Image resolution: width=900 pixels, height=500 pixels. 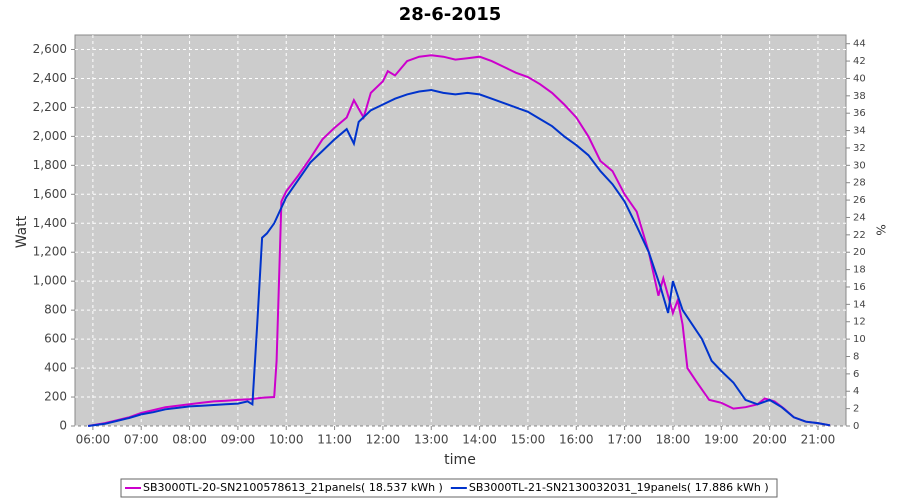 What do you see at coordinates (859, 217) in the screenshot?
I see `y2-tick-label: 24` at bounding box center [859, 217].